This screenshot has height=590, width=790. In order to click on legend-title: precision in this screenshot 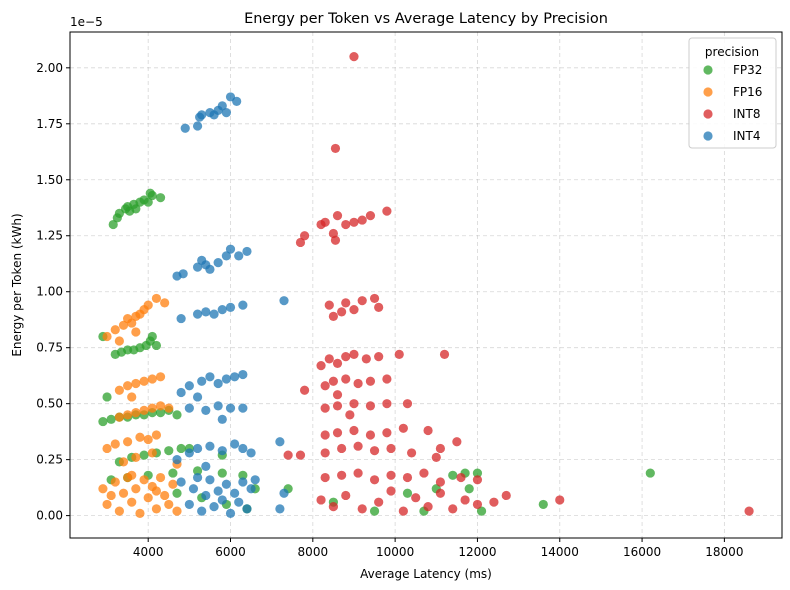, I will do `click(732, 52)`.